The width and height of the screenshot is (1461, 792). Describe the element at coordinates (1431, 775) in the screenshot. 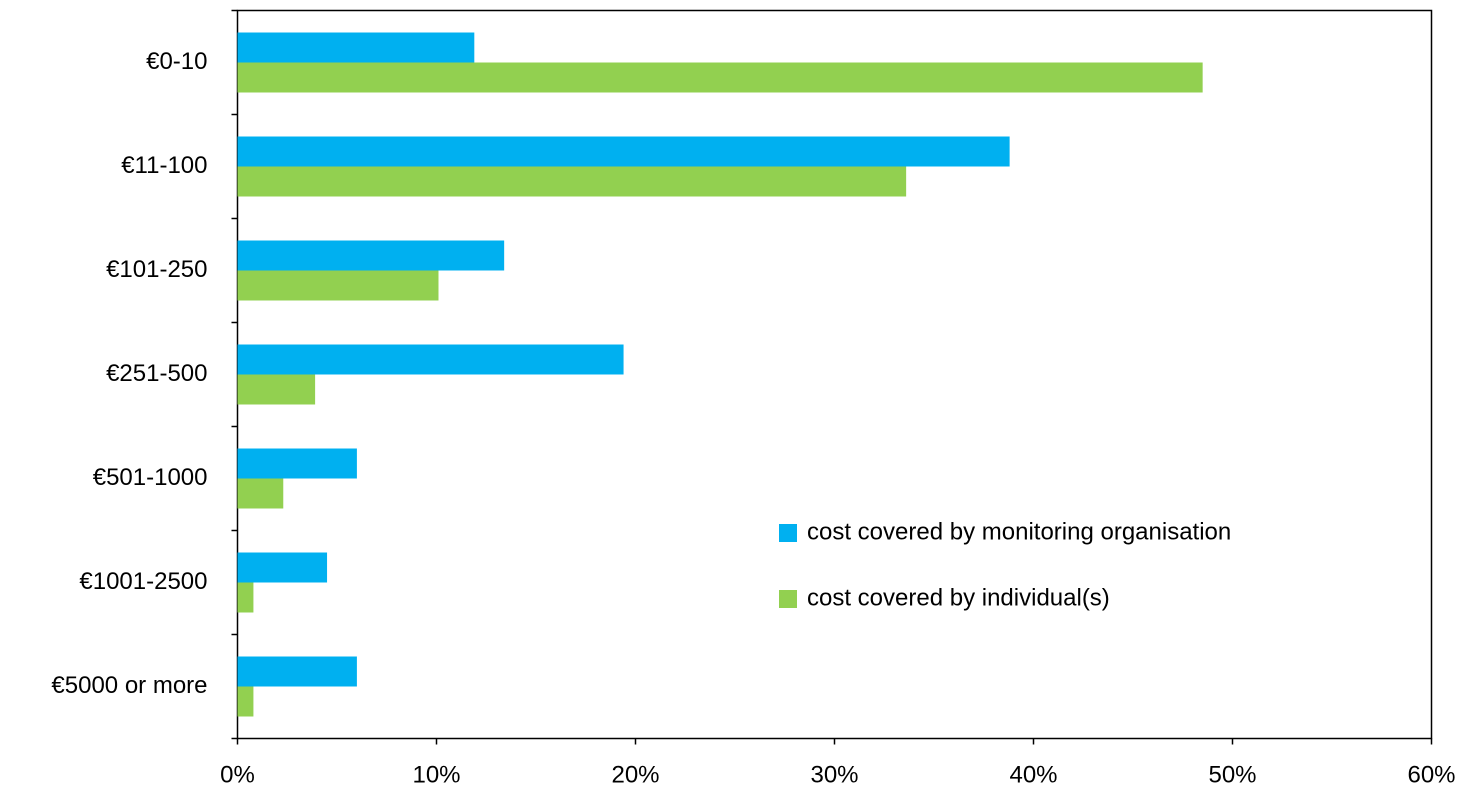

I see `x-tick-label: 60%` at that location.